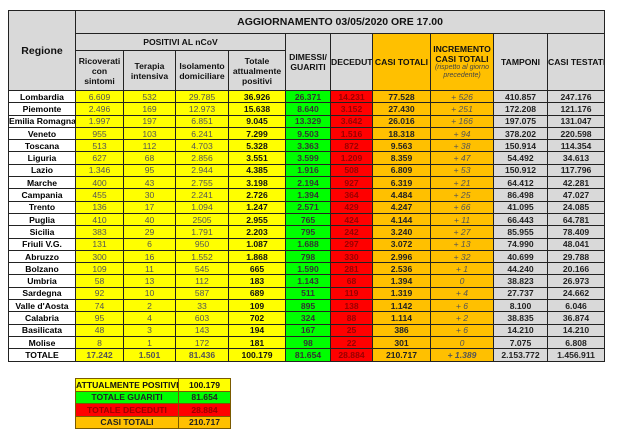 Image resolution: width=628 pixels, height=434 pixels. What do you see at coordinates (202, 232) in the screenshot?
I see `cell-isolamento: 1.791` at bounding box center [202, 232].